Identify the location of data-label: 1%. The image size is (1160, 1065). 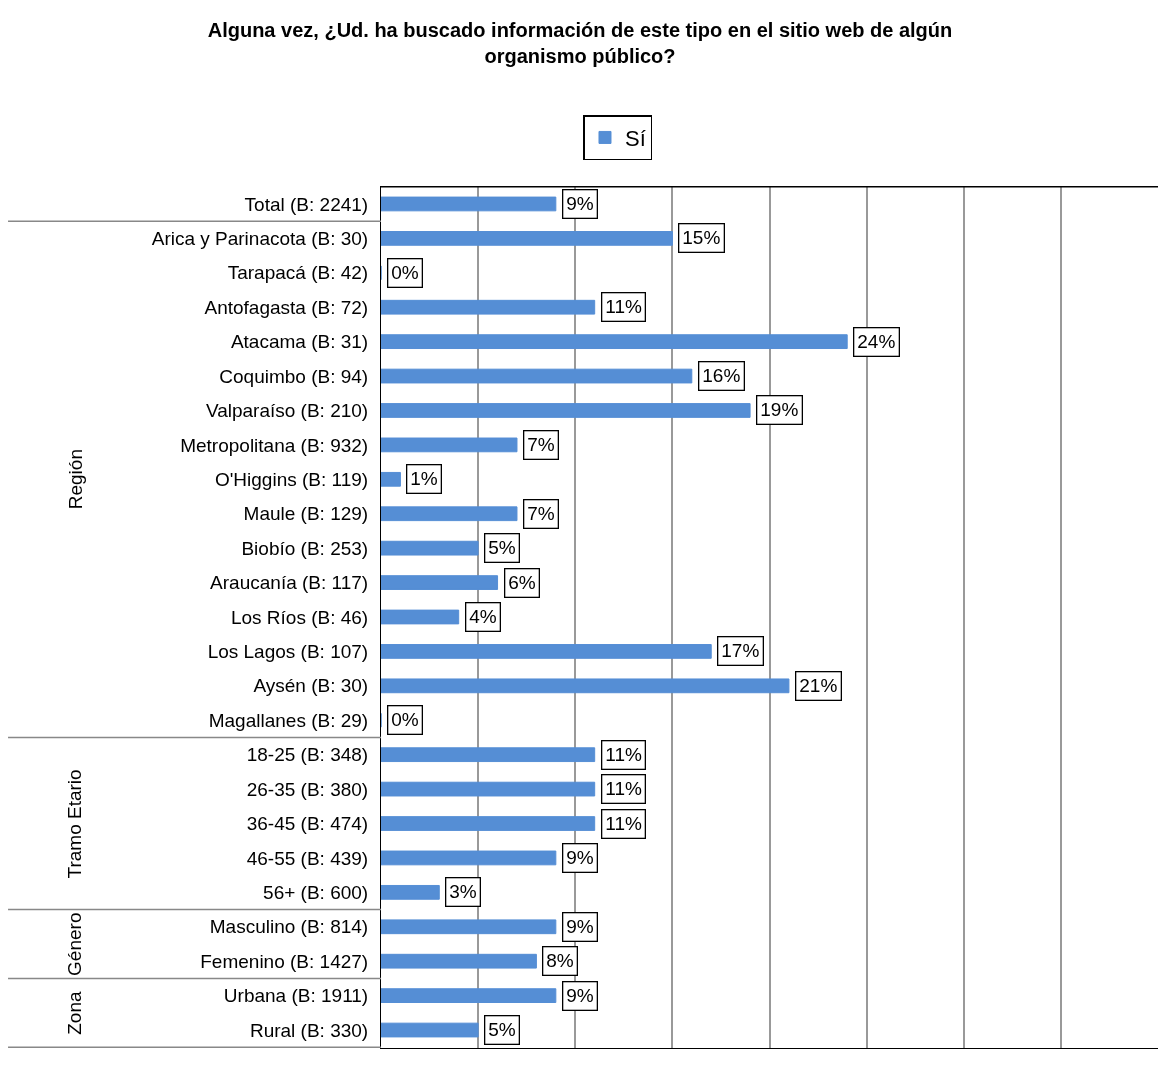
(424, 479).